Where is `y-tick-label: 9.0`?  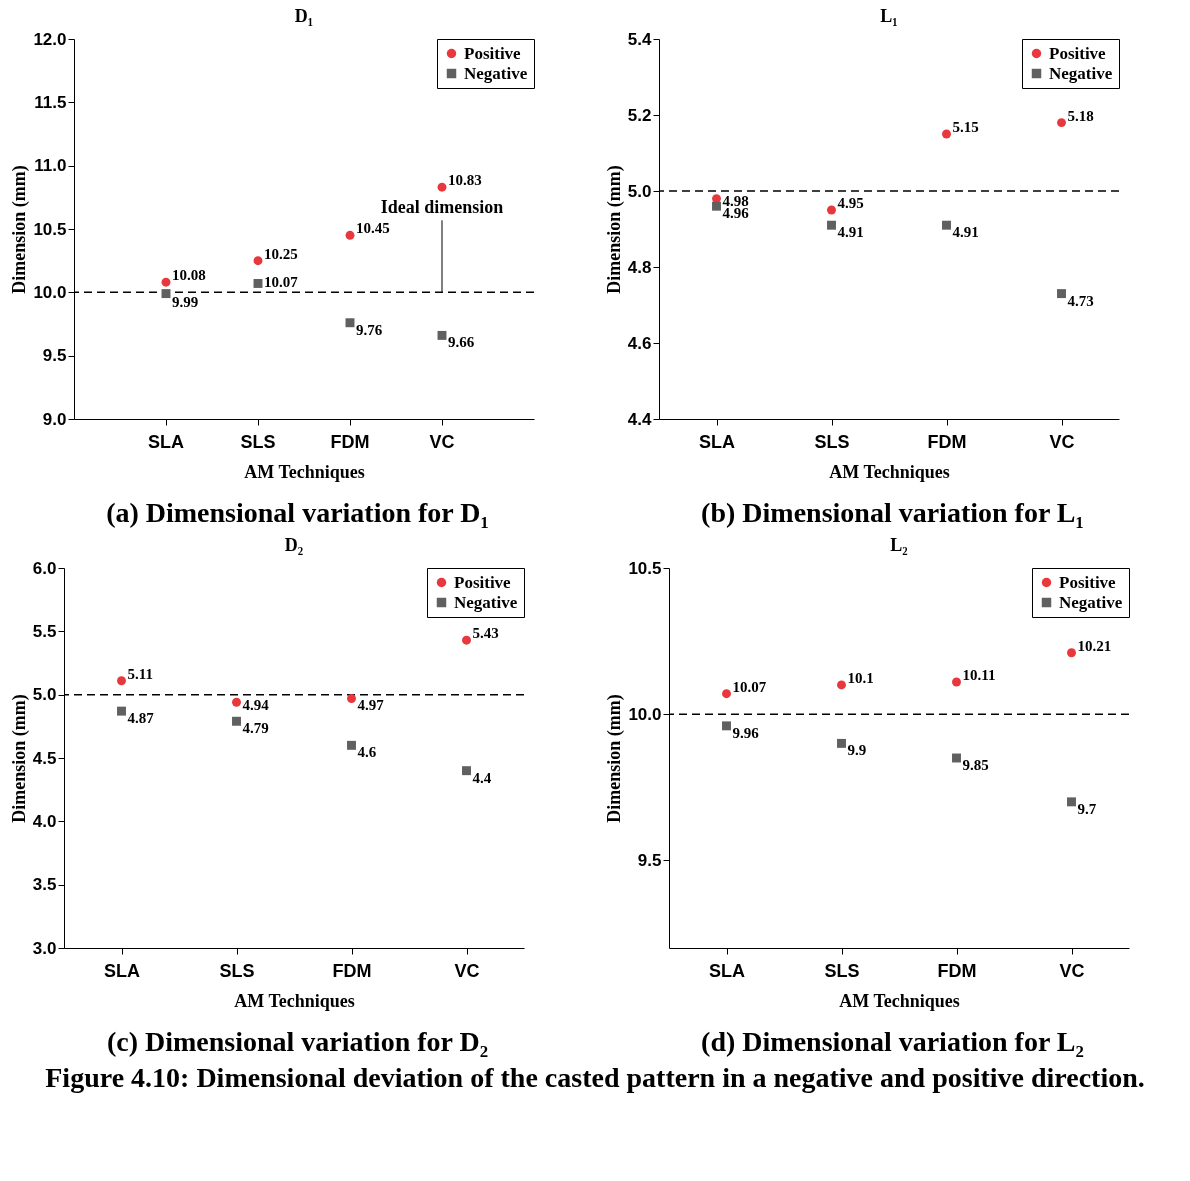 y-tick-label: 9.0 is located at coordinates (54, 419).